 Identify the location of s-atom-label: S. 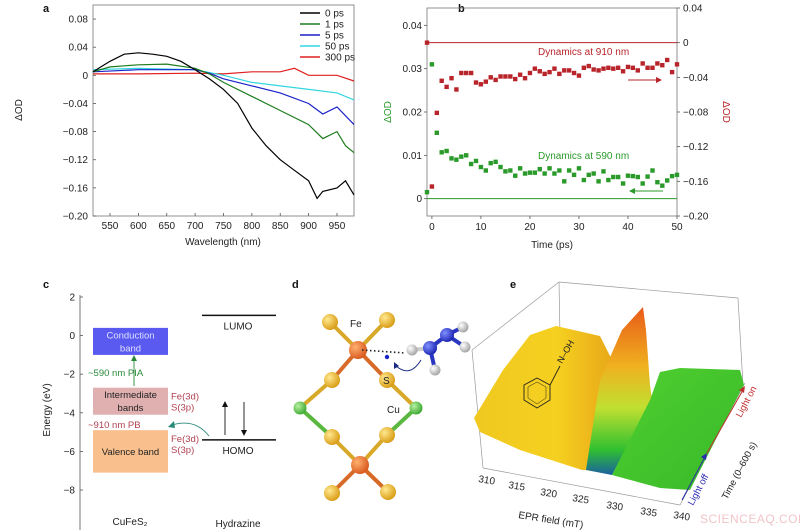
(386, 381).